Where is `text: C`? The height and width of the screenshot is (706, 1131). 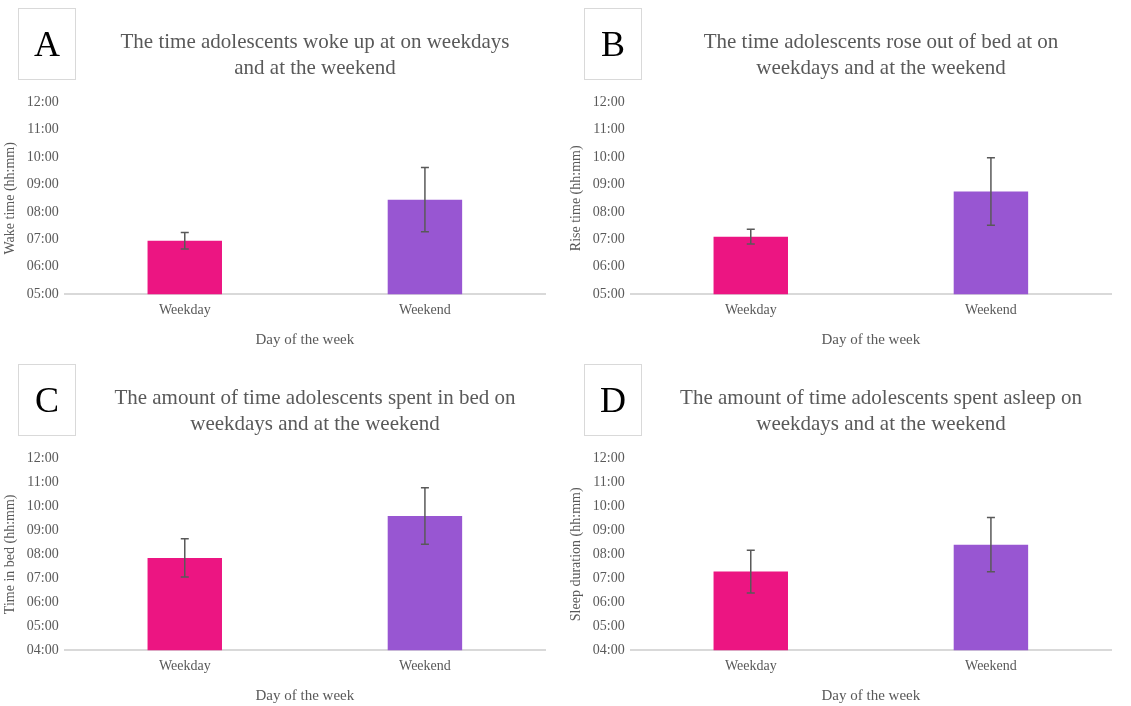 text: C is located at coordinates (47, 400).